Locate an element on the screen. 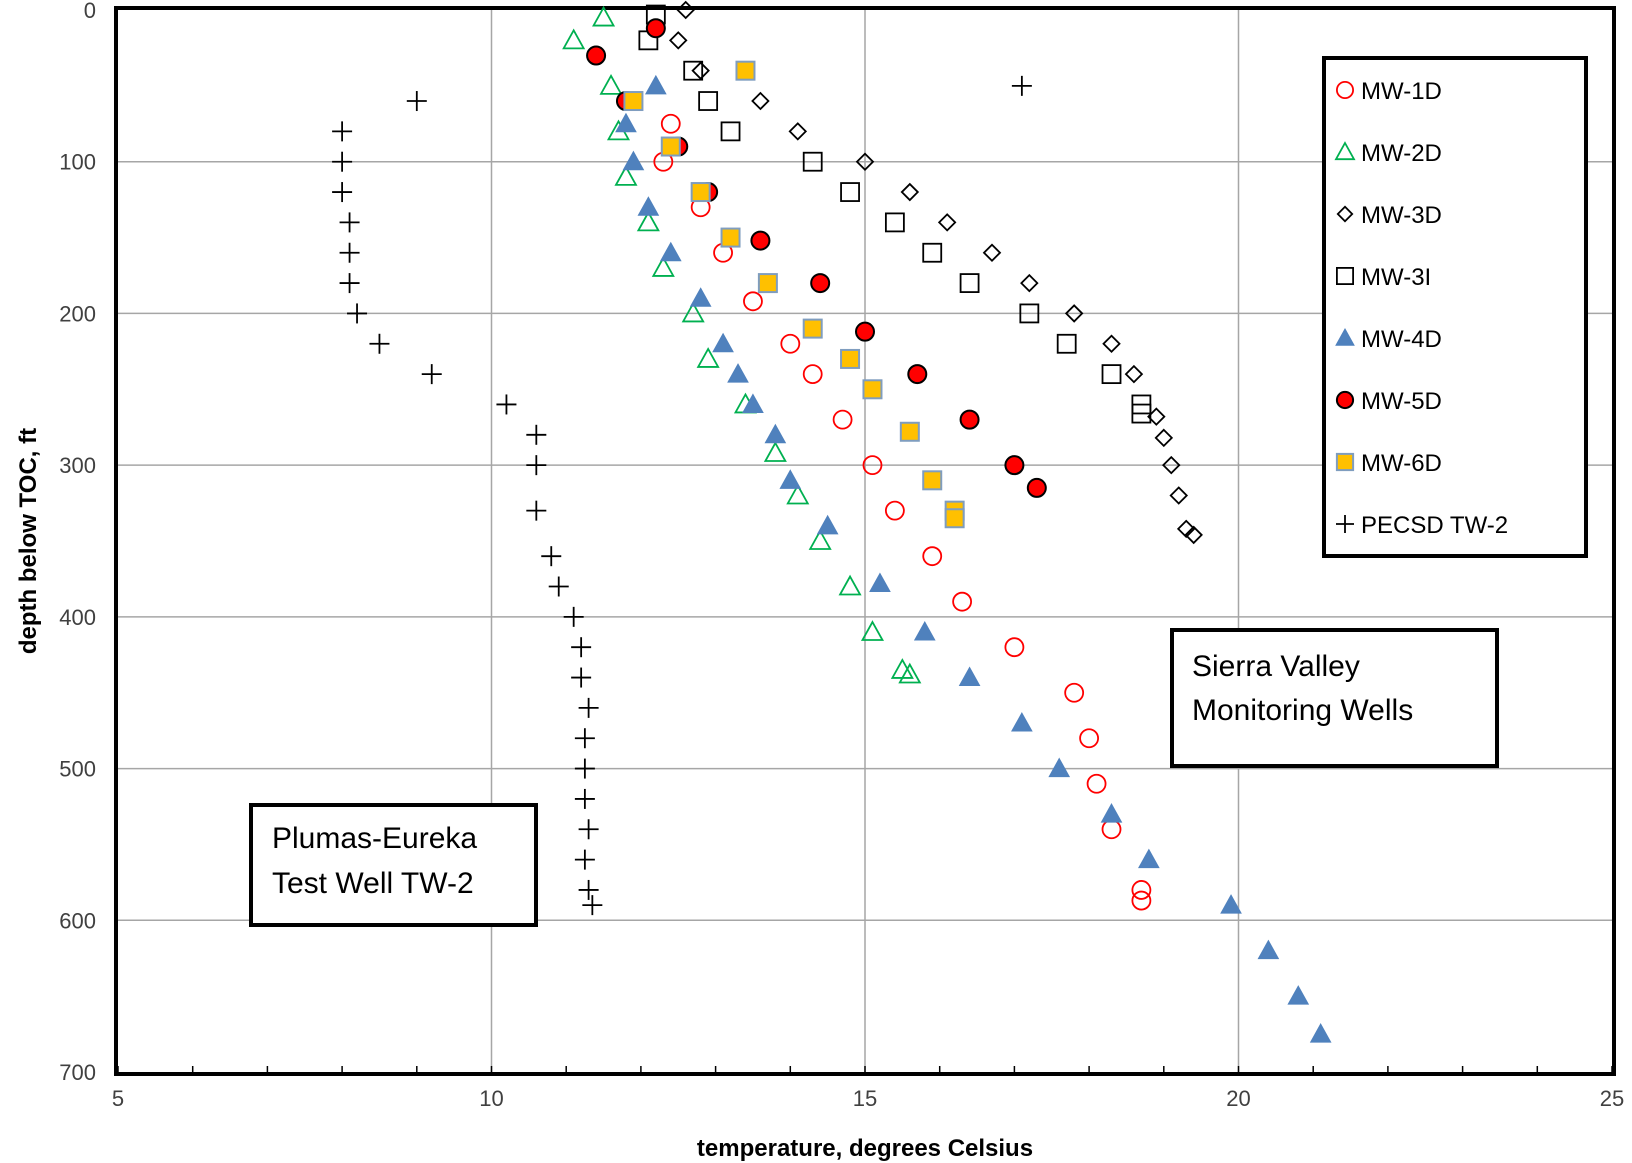 The image size is (1632, 1163). series-mw-2d is located at coordinates (742, 344).